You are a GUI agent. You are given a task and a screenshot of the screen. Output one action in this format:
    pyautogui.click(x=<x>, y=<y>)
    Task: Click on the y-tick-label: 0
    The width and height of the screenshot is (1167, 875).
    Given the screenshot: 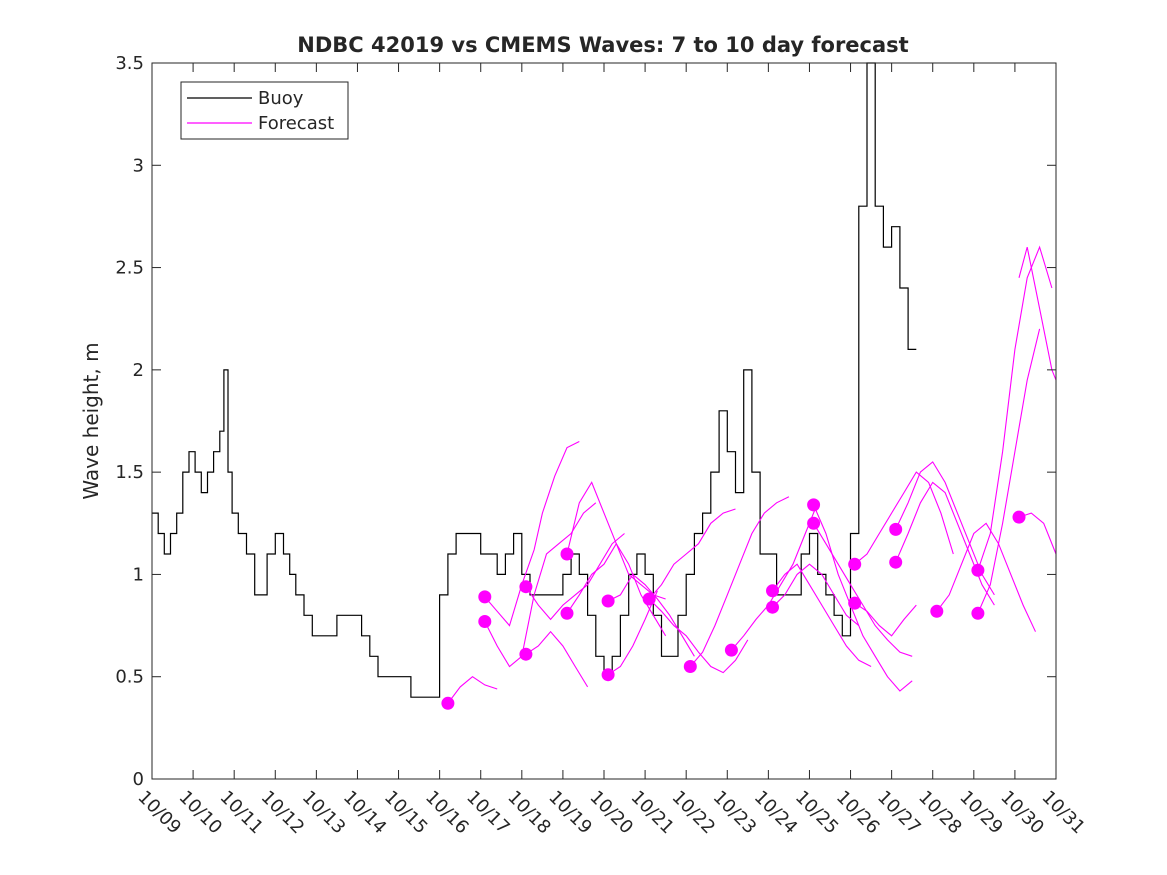 What is the action you would take?
    pyautogui.click(x=138, y=779)
    